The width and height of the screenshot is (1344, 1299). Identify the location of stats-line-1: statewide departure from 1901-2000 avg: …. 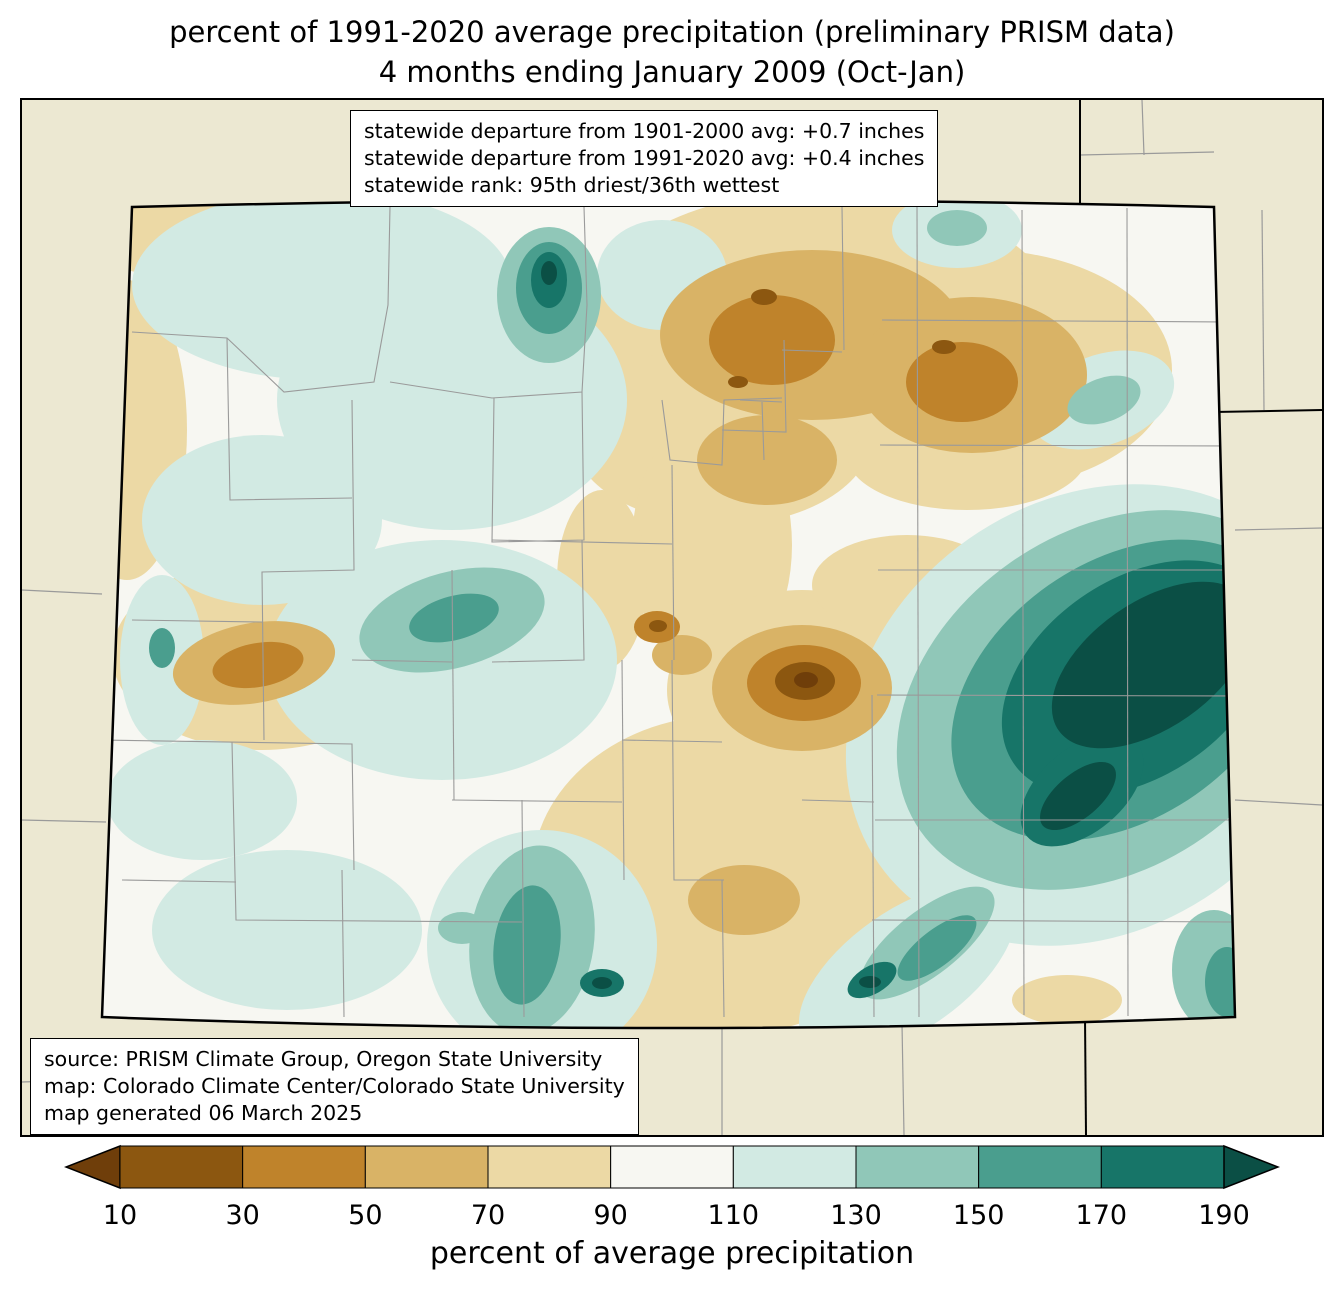
(644, 131).